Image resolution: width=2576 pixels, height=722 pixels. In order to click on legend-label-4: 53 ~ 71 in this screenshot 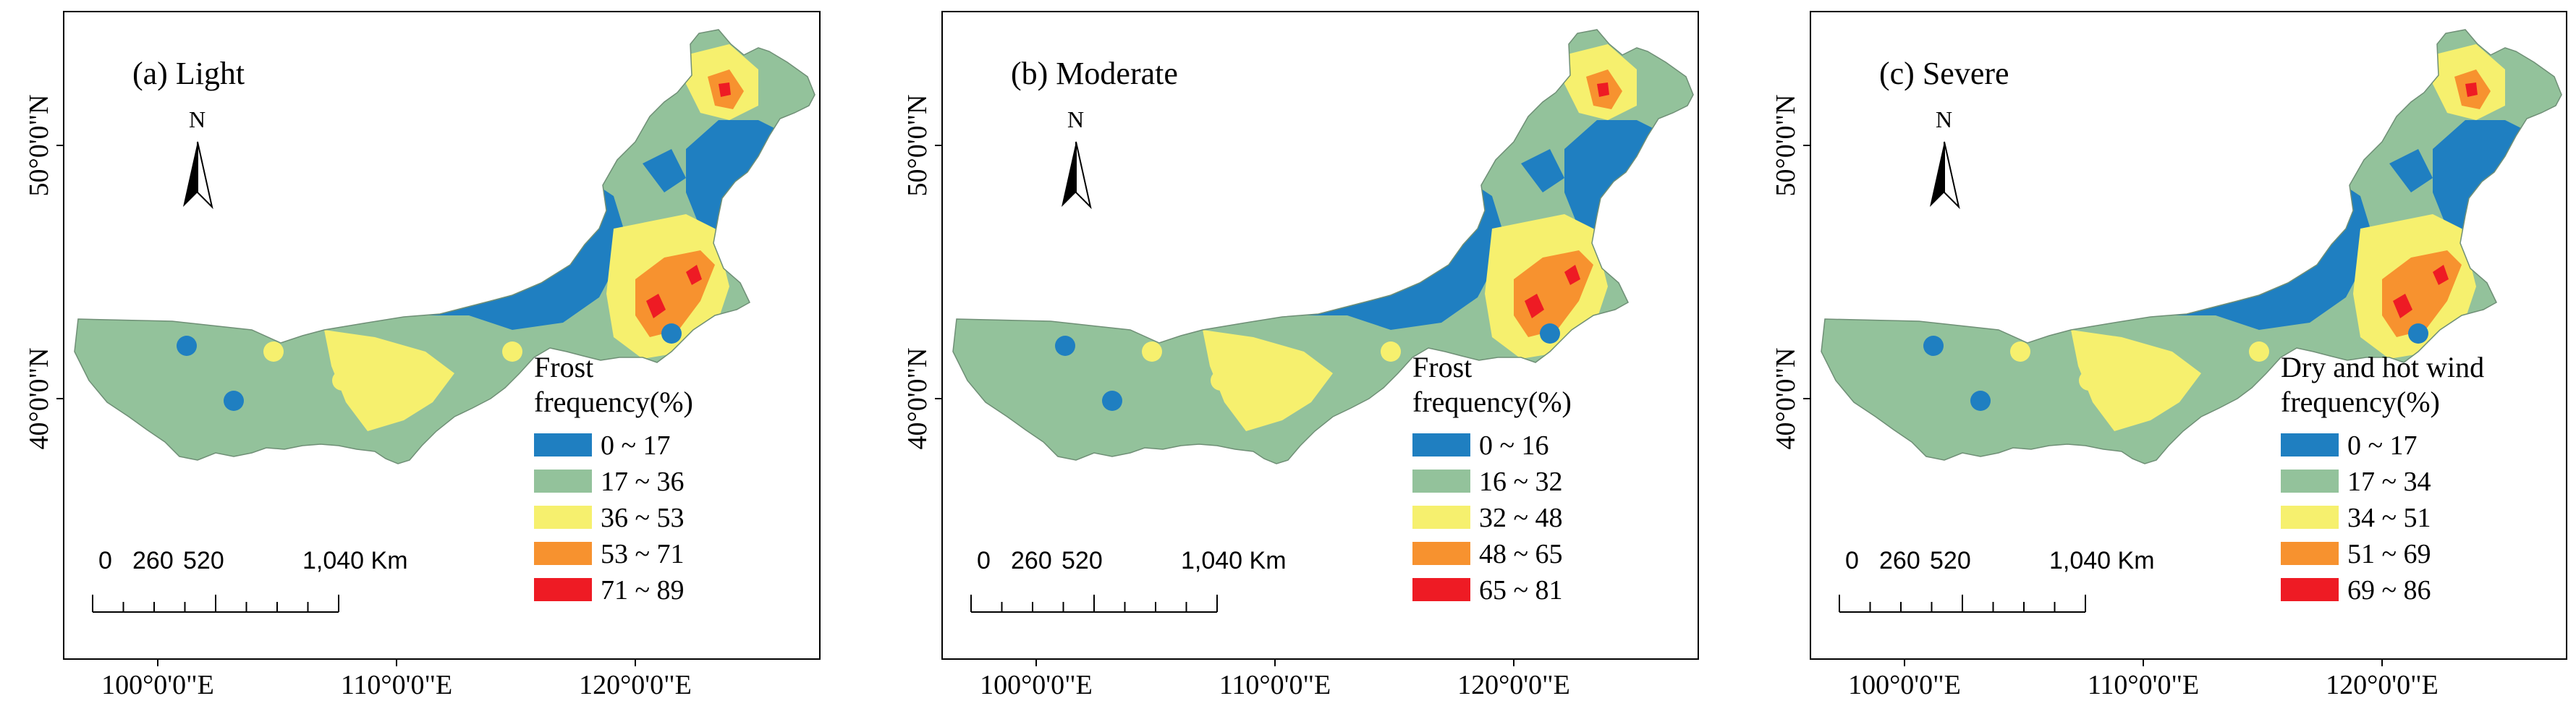, I will do `click(643, 554)`.